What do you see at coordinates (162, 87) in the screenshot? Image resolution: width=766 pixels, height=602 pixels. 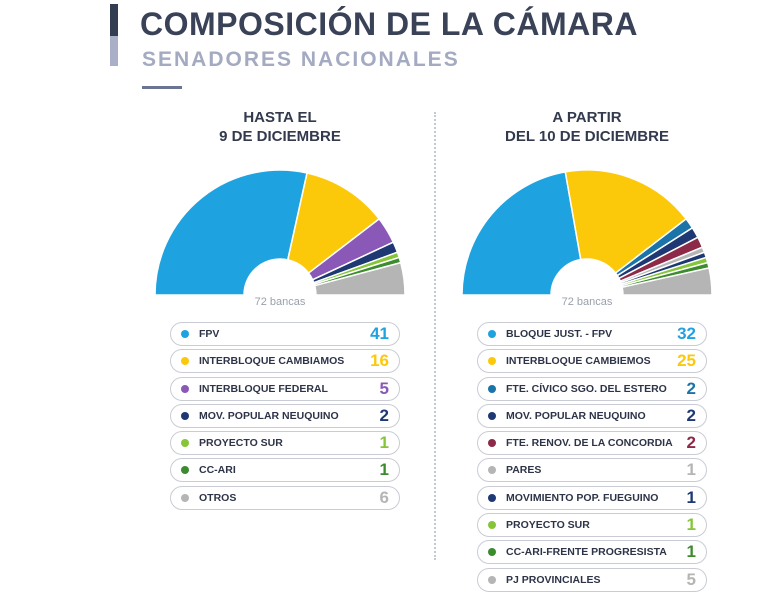 I see `title-underline` at bounding box center [162, 87].